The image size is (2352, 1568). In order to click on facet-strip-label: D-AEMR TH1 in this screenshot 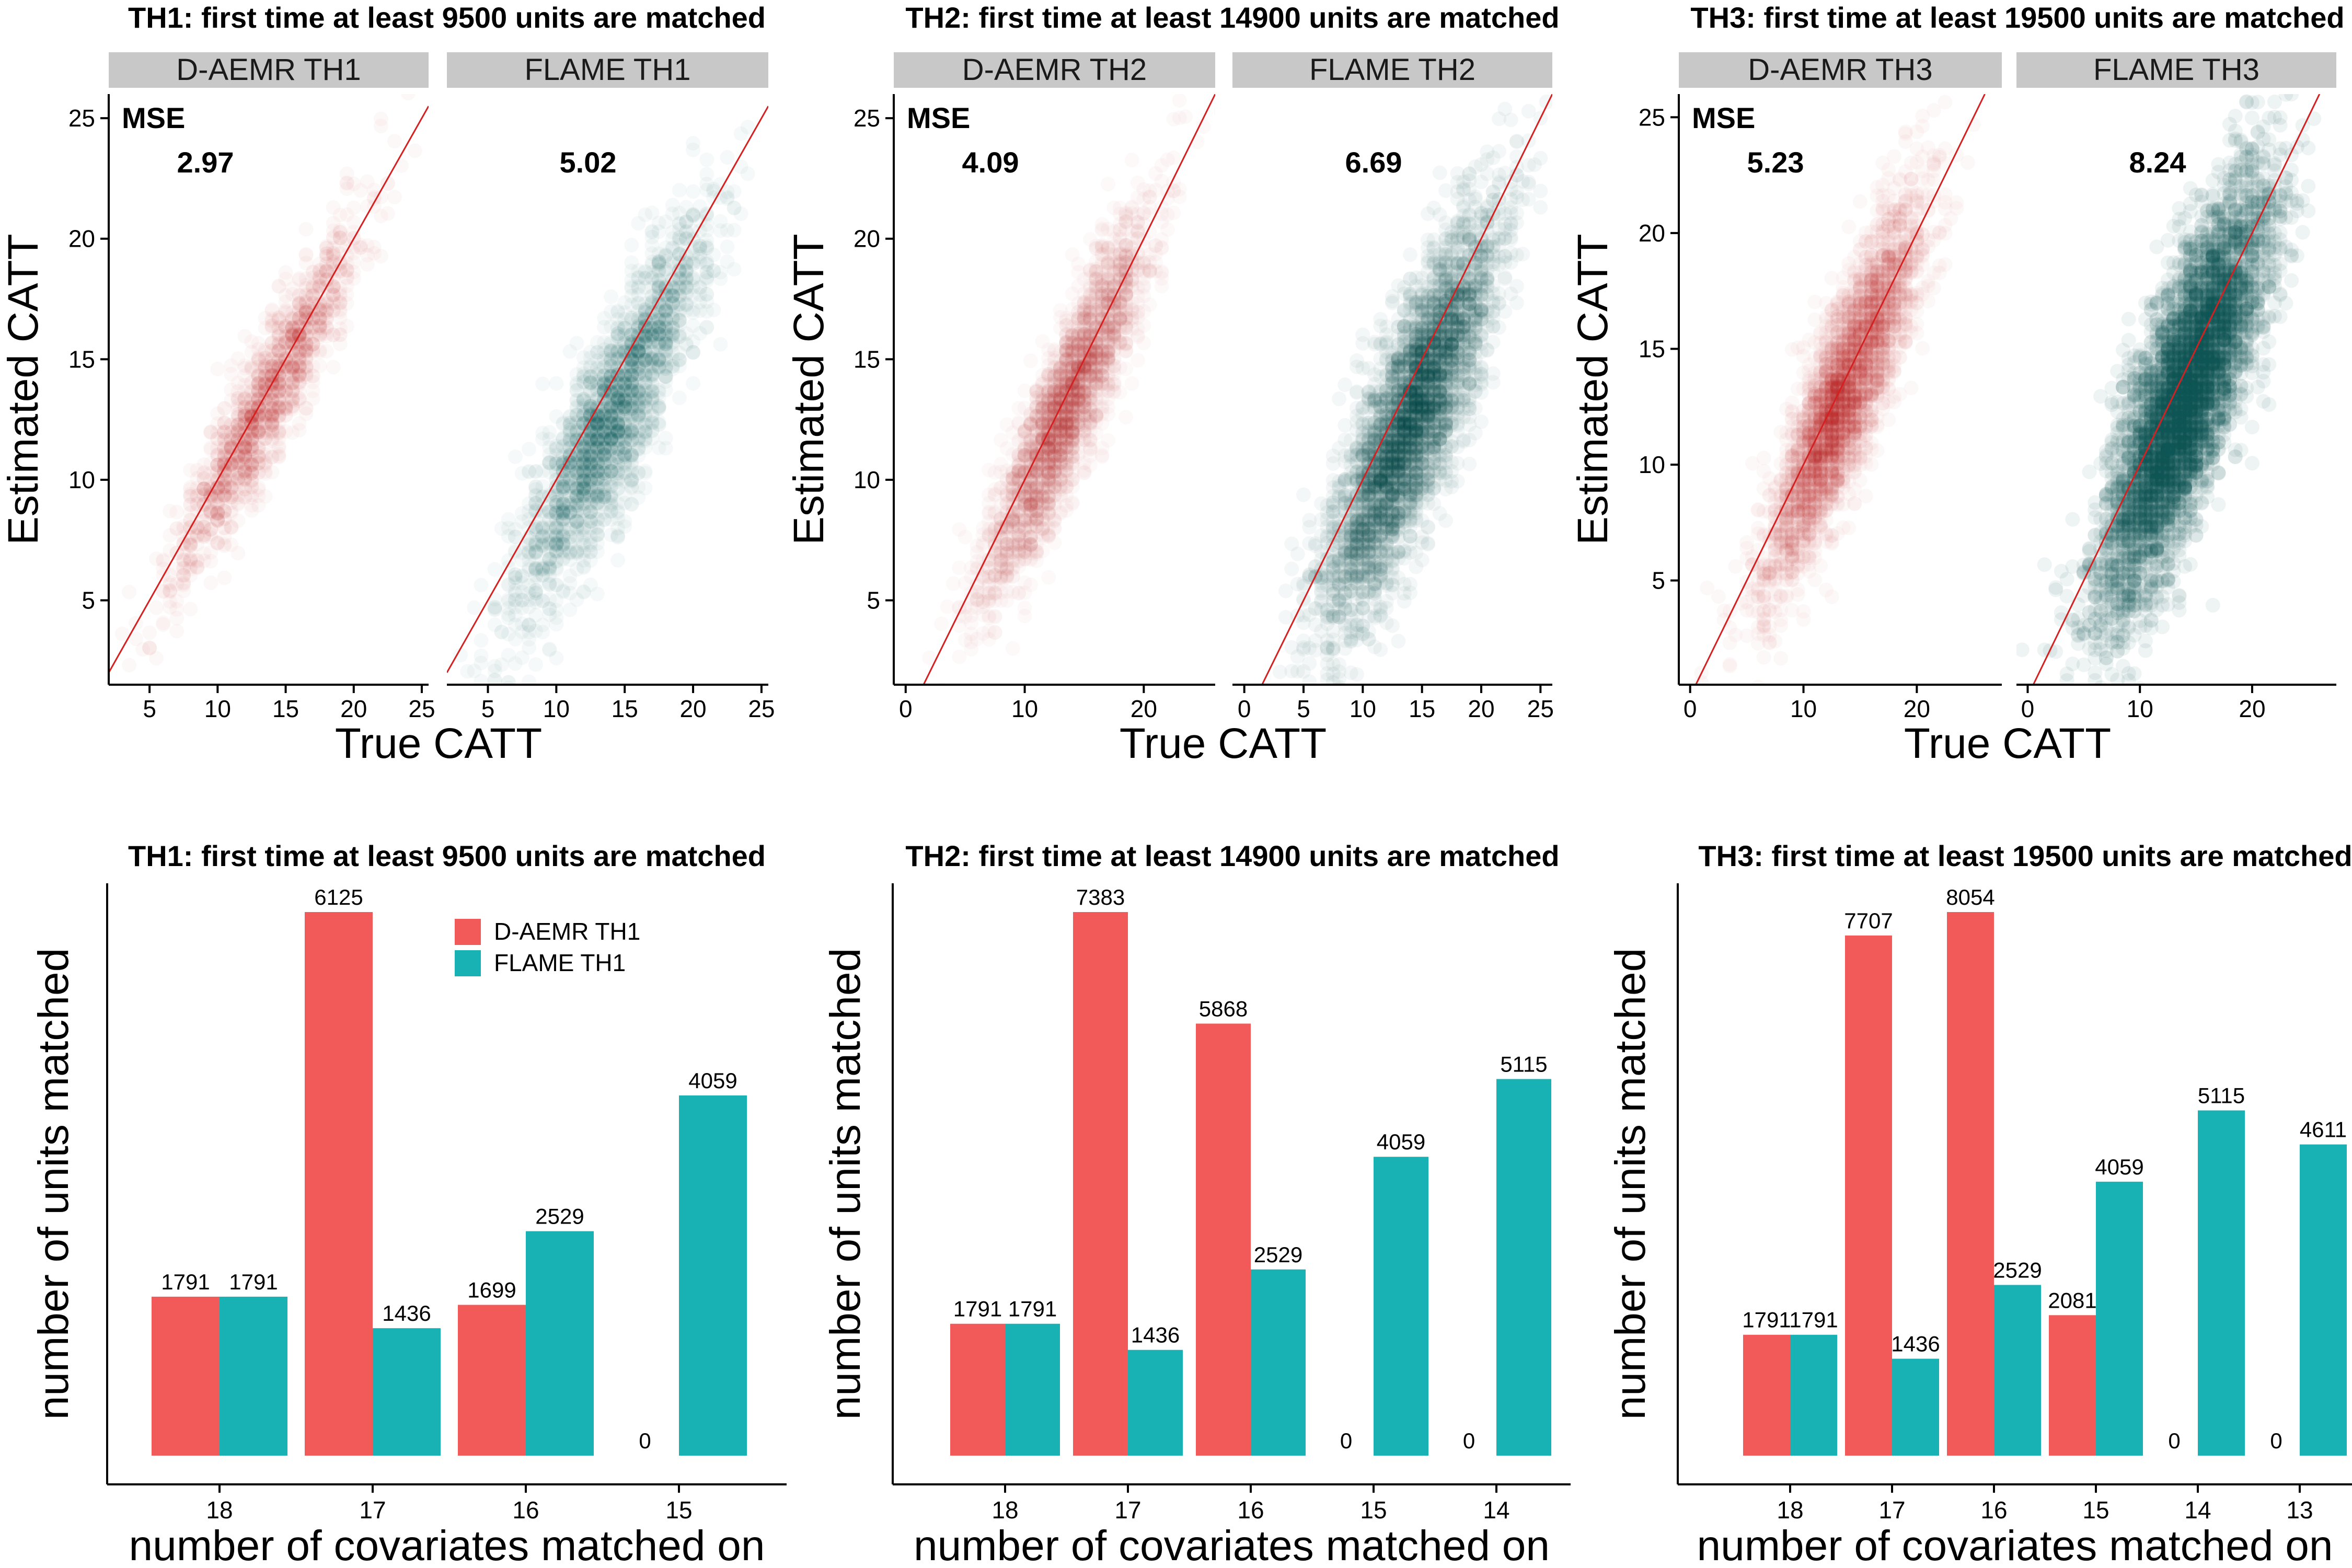, I will do `click(268, 70)`.